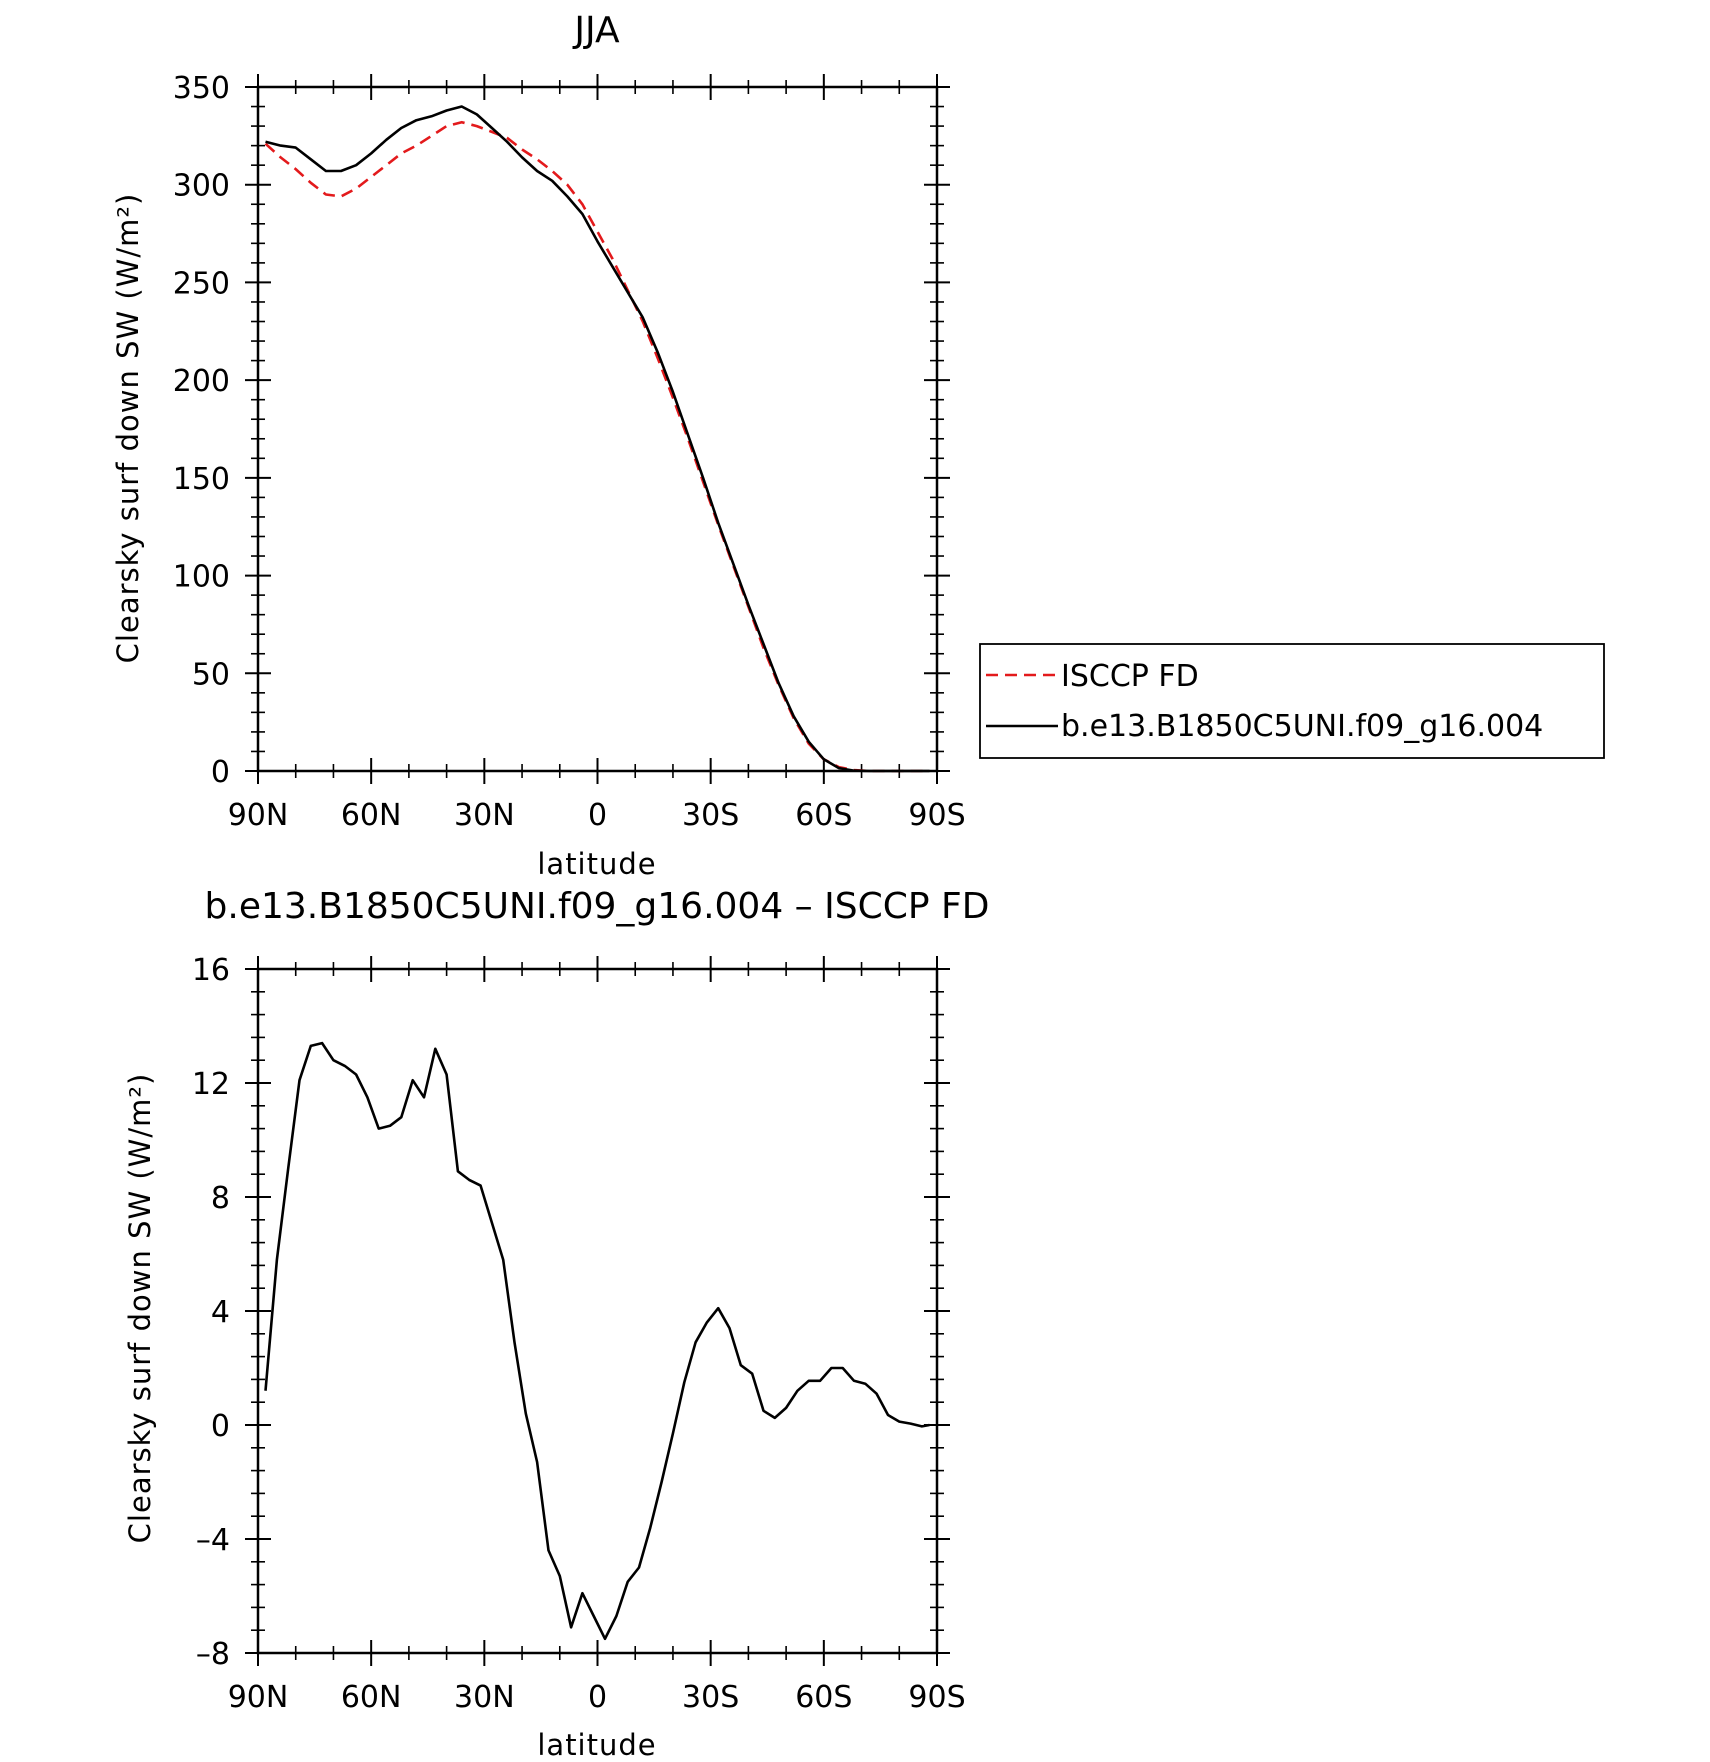 This screenshot has height=1762, width=1710. I want to click on bottom-x-axis-label: latitude, so click(596, 1745).